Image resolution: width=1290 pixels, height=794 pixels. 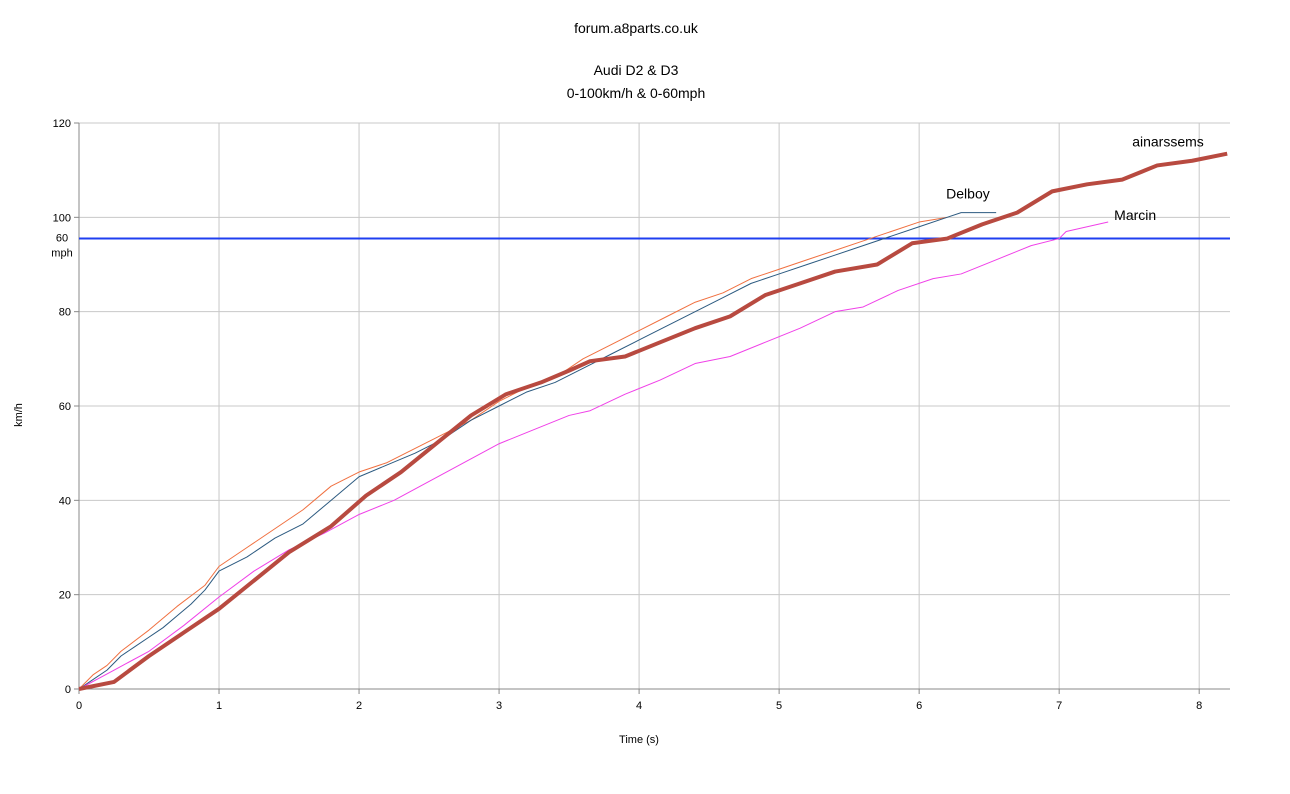 What do you see at coordinates (919, 706) in the screenshot?
I see `x-tick-label: 6` at bounding box center [919, 706].